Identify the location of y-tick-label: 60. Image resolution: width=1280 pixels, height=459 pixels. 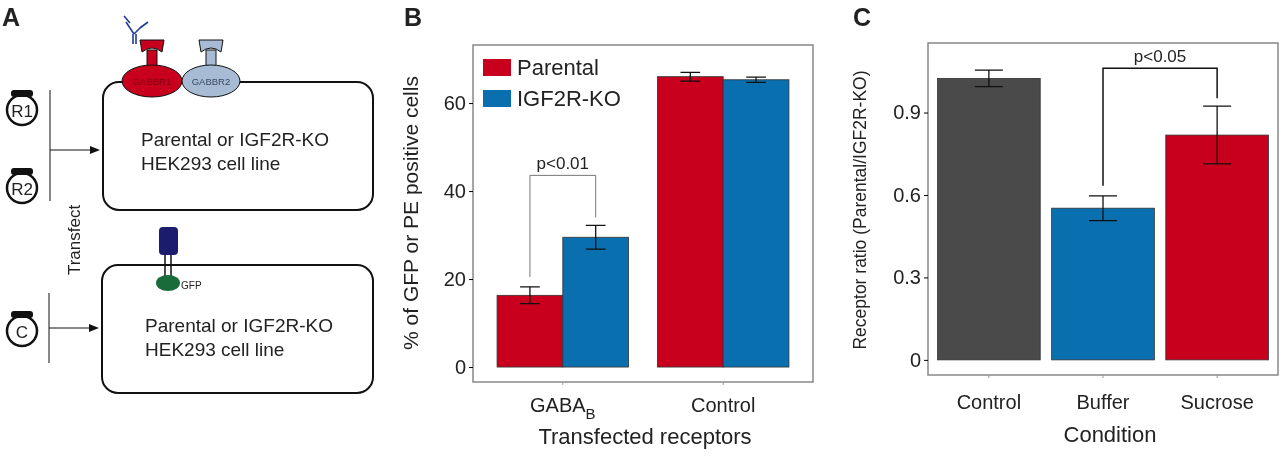
(454, 102).